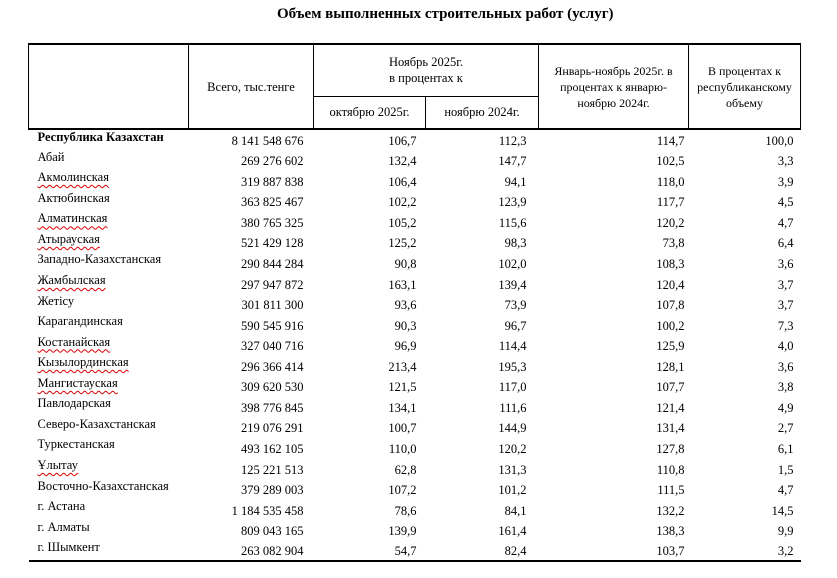 The image size is (837, 578). Describe the element at coordinates (785, 531) in the screenshot. I see `value-cell-share: 9,9` at that location.